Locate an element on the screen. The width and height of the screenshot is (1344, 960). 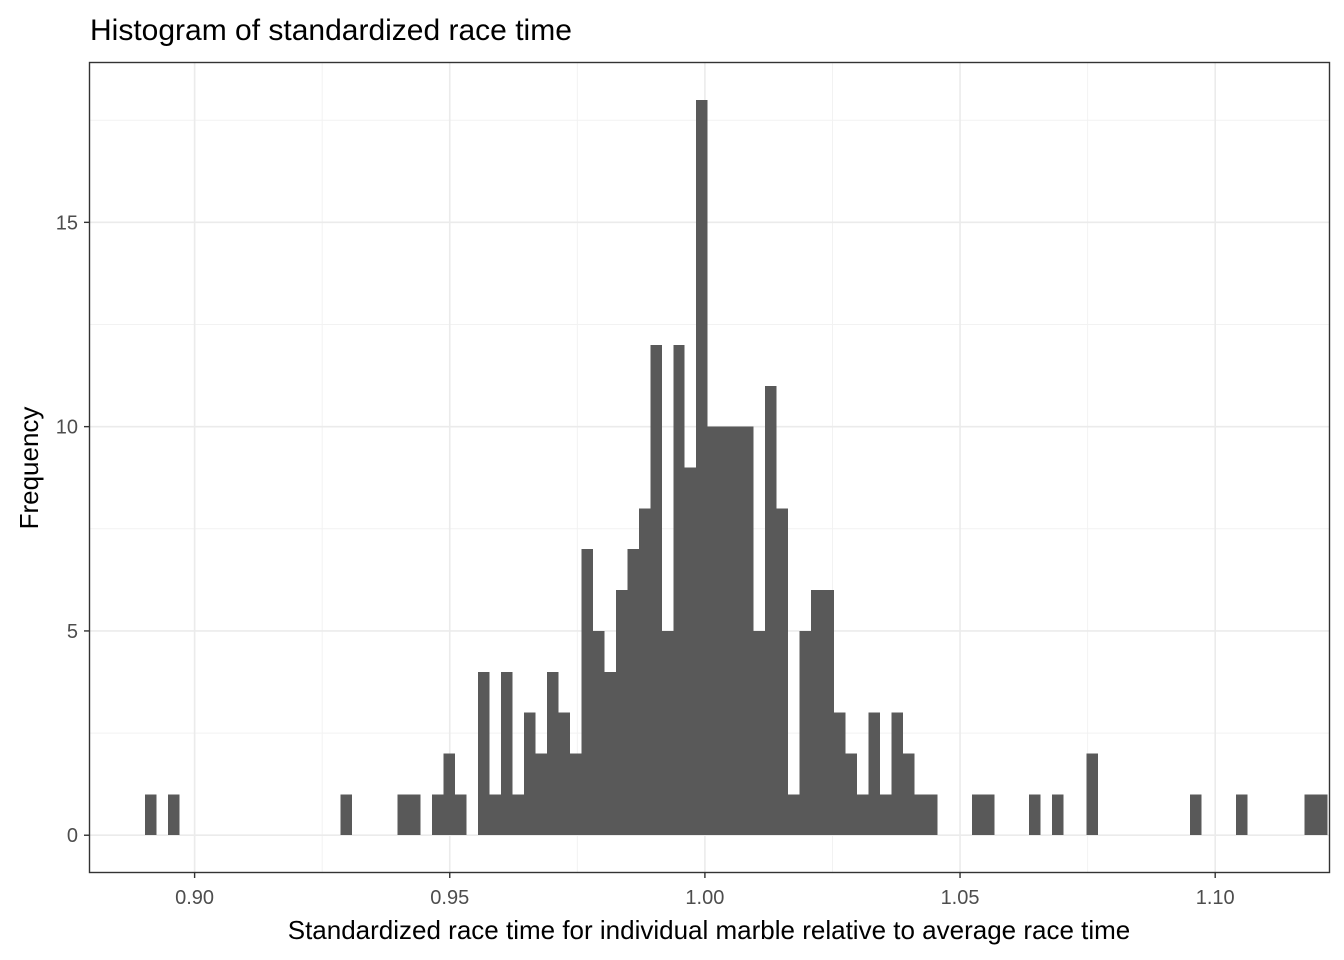
x-tick-label: 1.05 is located at coordinates (960, 898).